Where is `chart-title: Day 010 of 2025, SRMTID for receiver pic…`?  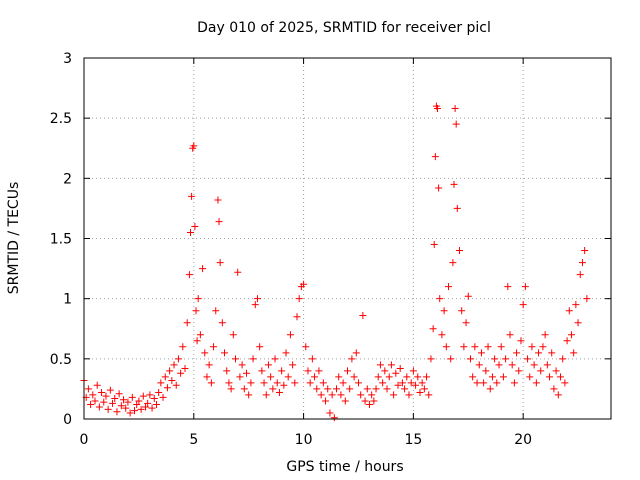
chart-title: Day 010 of 2025, SRMTID for receiver pic… is located at coordinates (344, 28).